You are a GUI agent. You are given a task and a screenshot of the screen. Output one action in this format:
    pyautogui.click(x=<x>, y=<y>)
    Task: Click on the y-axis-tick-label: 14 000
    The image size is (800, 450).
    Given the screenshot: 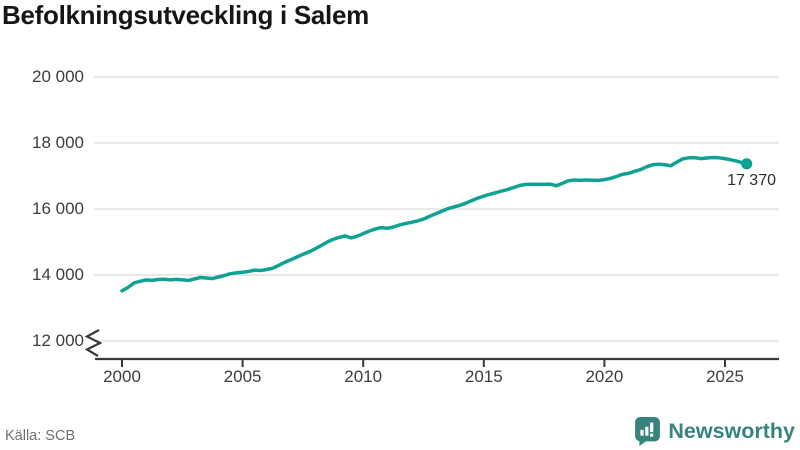 What is the action you would take?
    pyautogui.click(x=58, y=274)
    